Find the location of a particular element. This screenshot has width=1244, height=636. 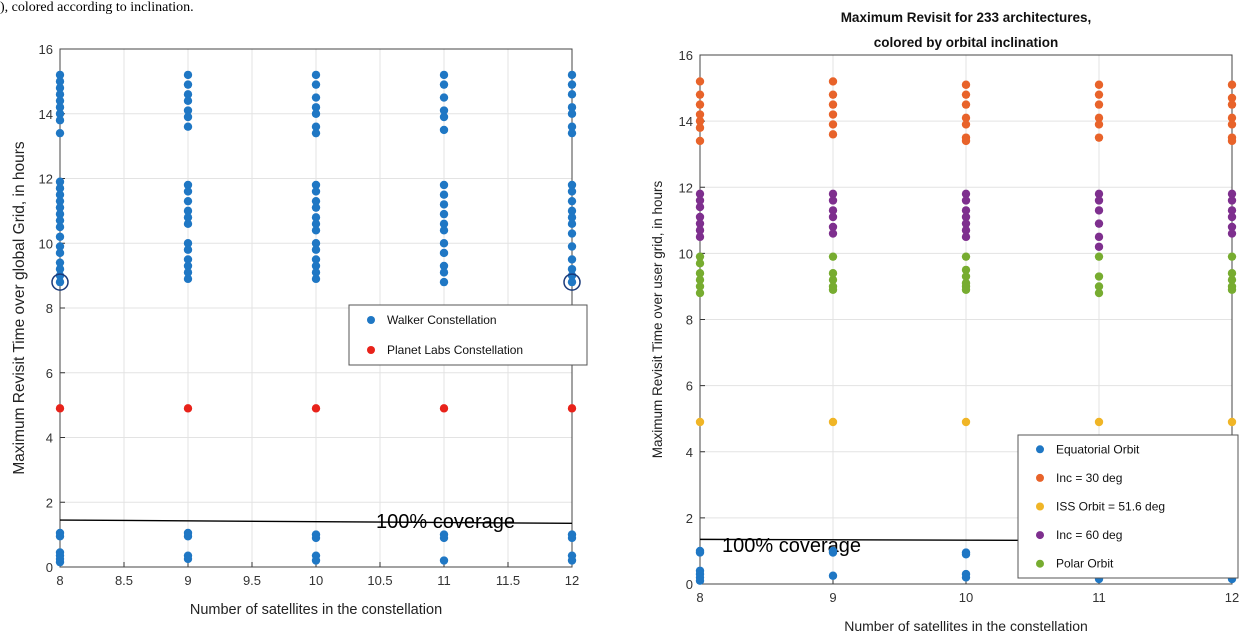

x-tick-label: 11.5 is located at coordinates (508, 580).